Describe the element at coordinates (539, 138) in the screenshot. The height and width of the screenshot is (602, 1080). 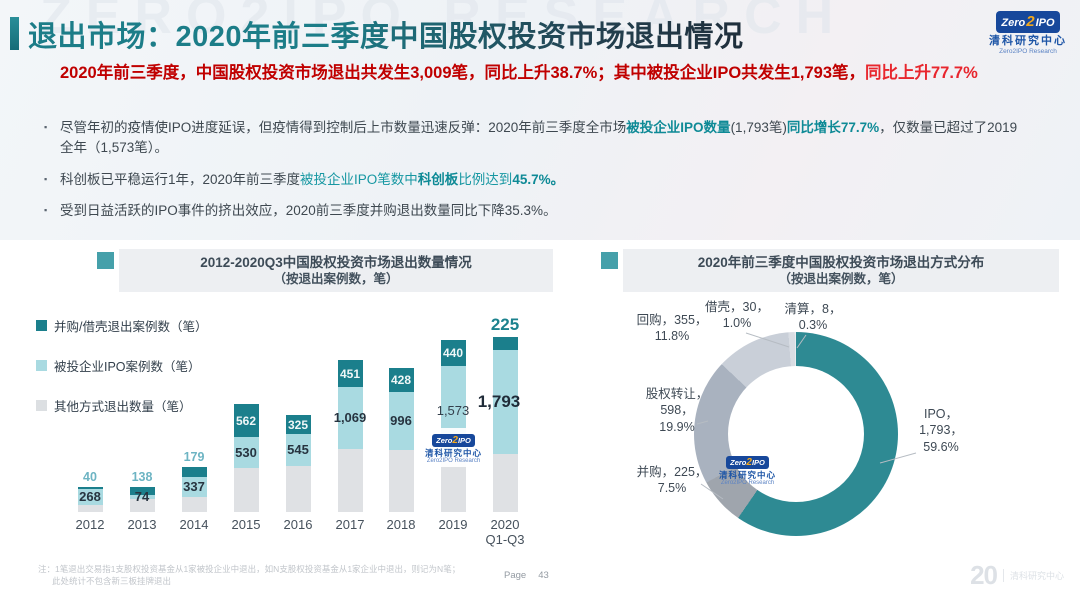
I see `bullet-segment: ，仅数量已超过了2019全年（1,573笔）。` at that location.